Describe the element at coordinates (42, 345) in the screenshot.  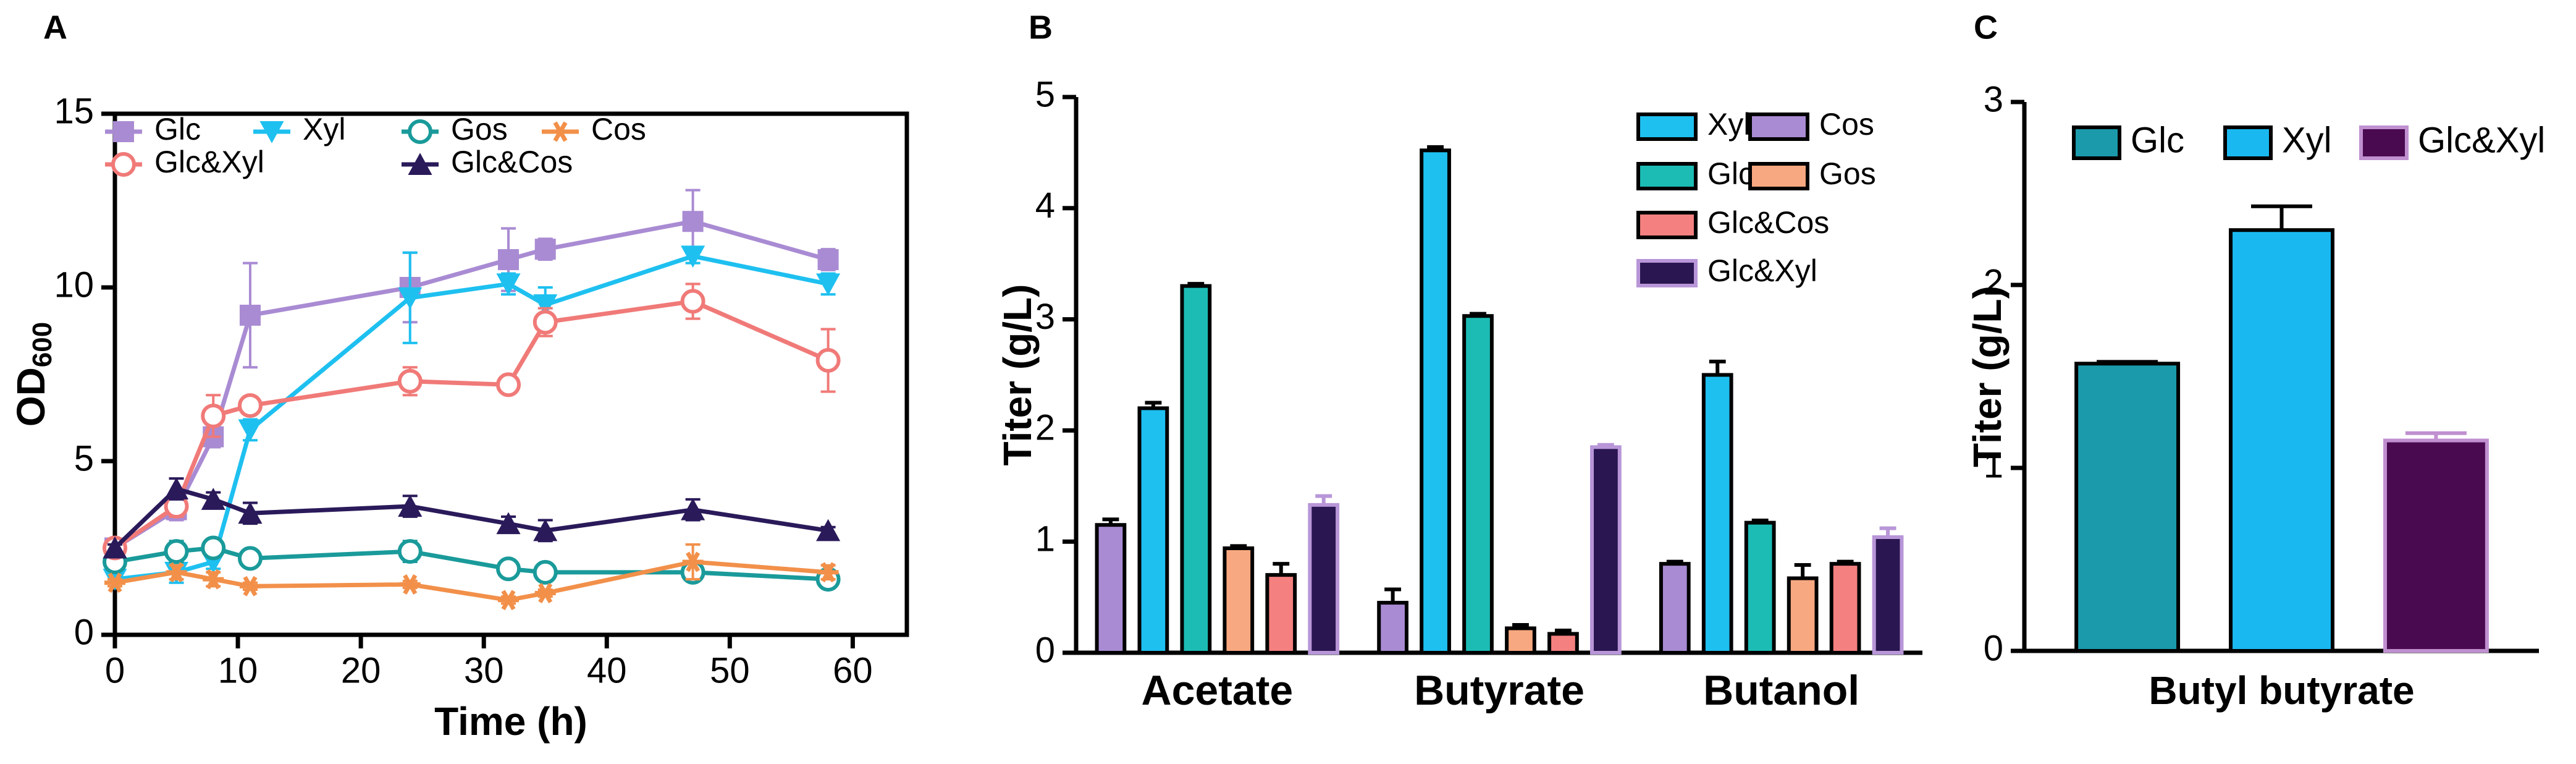
I see `y-axis-label-sub: 600` at that location.